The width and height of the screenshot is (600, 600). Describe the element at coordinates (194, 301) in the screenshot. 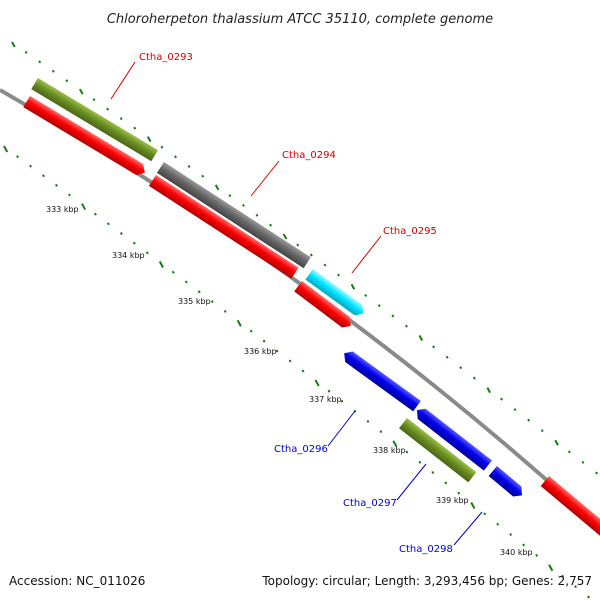

I see `scale-tick-label: 335 kbp` at that location.